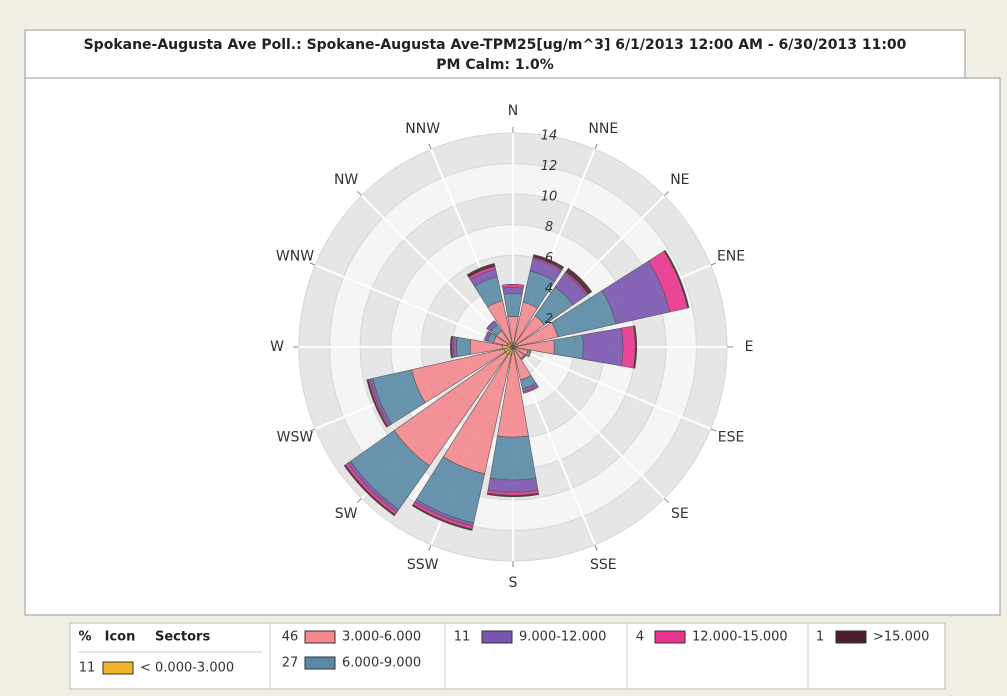  What do you see at coordinates (549, 258) in the screenshot?
I see `r-tick-label: 6` at bounding box center [549, 258].